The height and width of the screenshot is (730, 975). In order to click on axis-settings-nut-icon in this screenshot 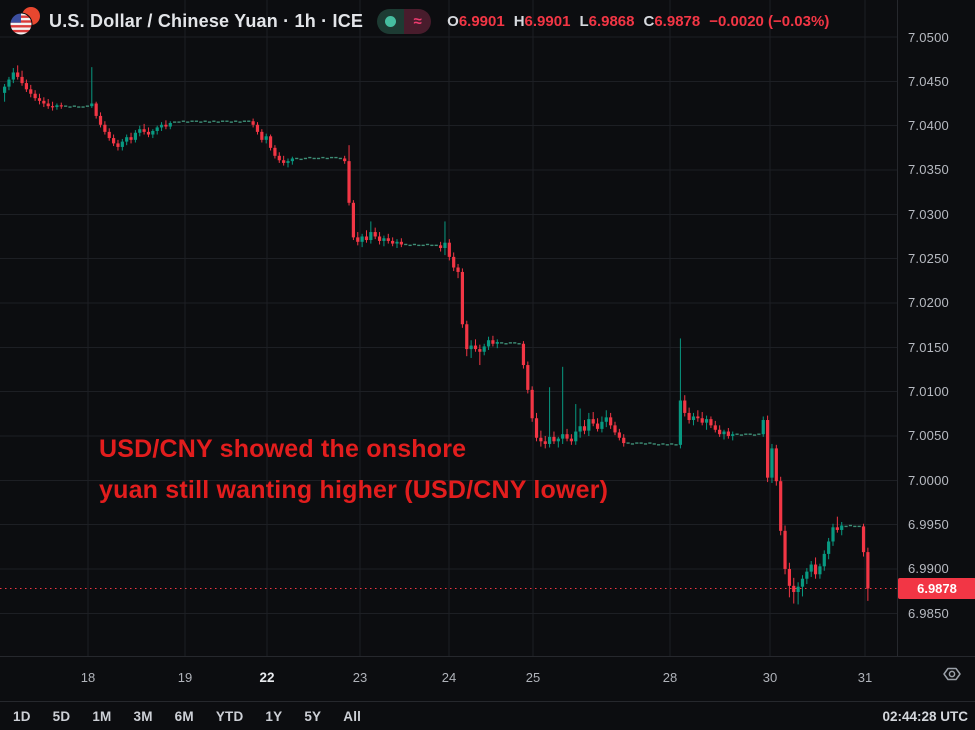, I will do `click(952, 674)`.